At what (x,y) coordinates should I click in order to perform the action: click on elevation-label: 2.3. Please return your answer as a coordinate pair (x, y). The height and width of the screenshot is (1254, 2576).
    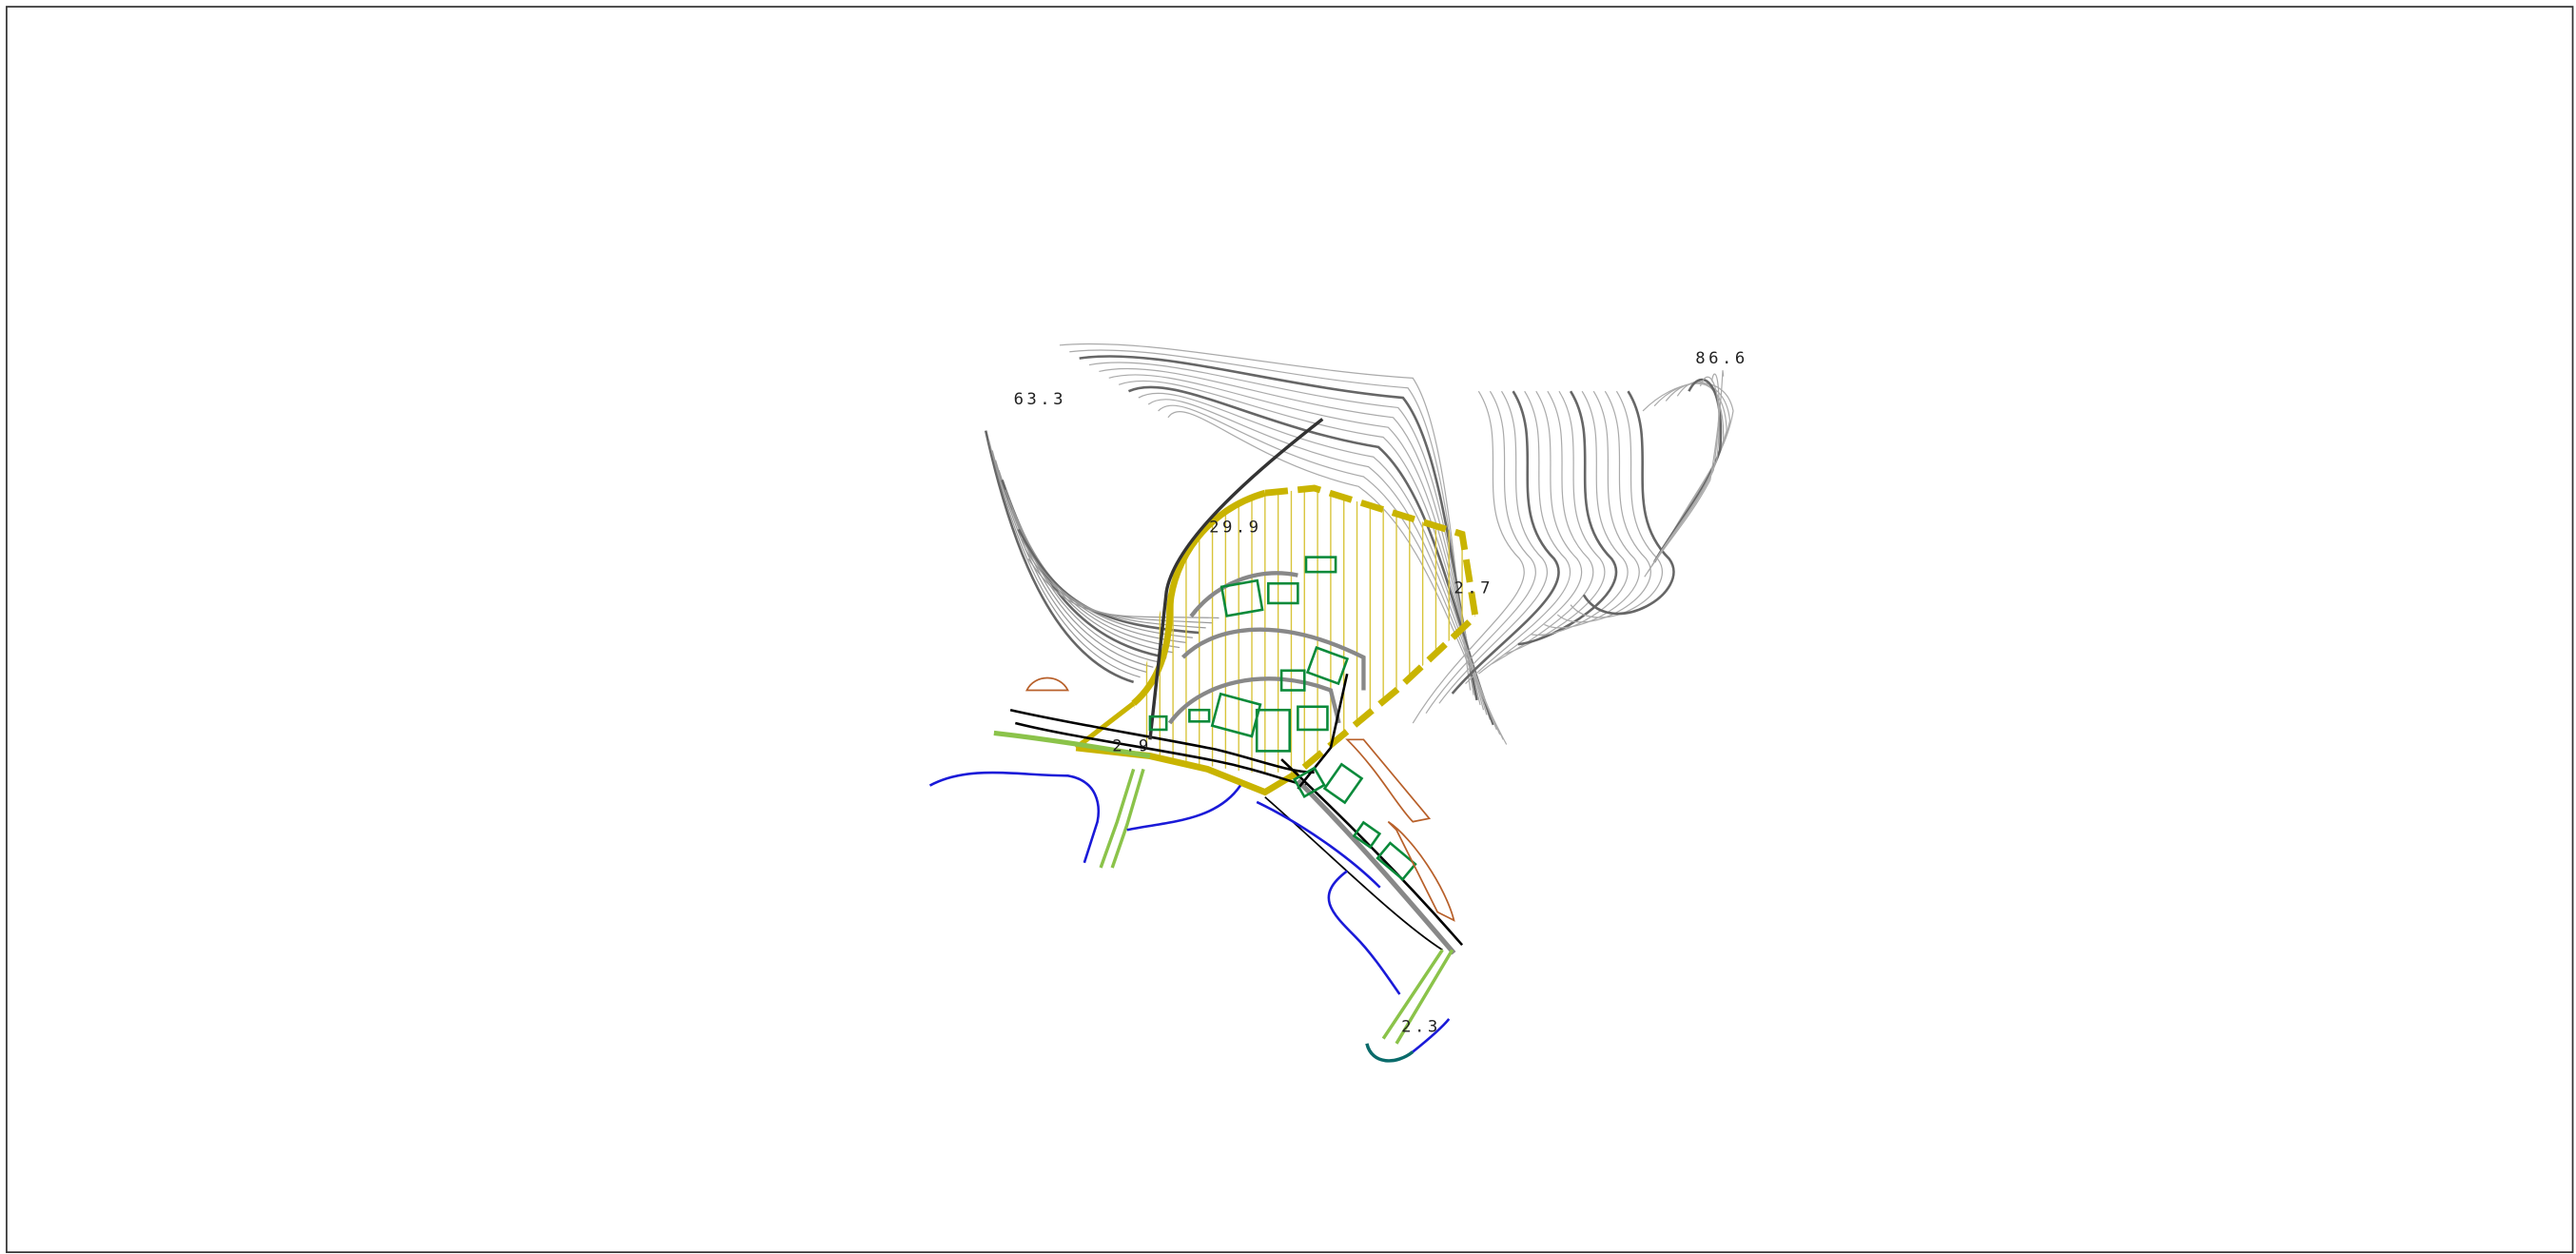
    Looking at the image, I should click on (1421, 1027).